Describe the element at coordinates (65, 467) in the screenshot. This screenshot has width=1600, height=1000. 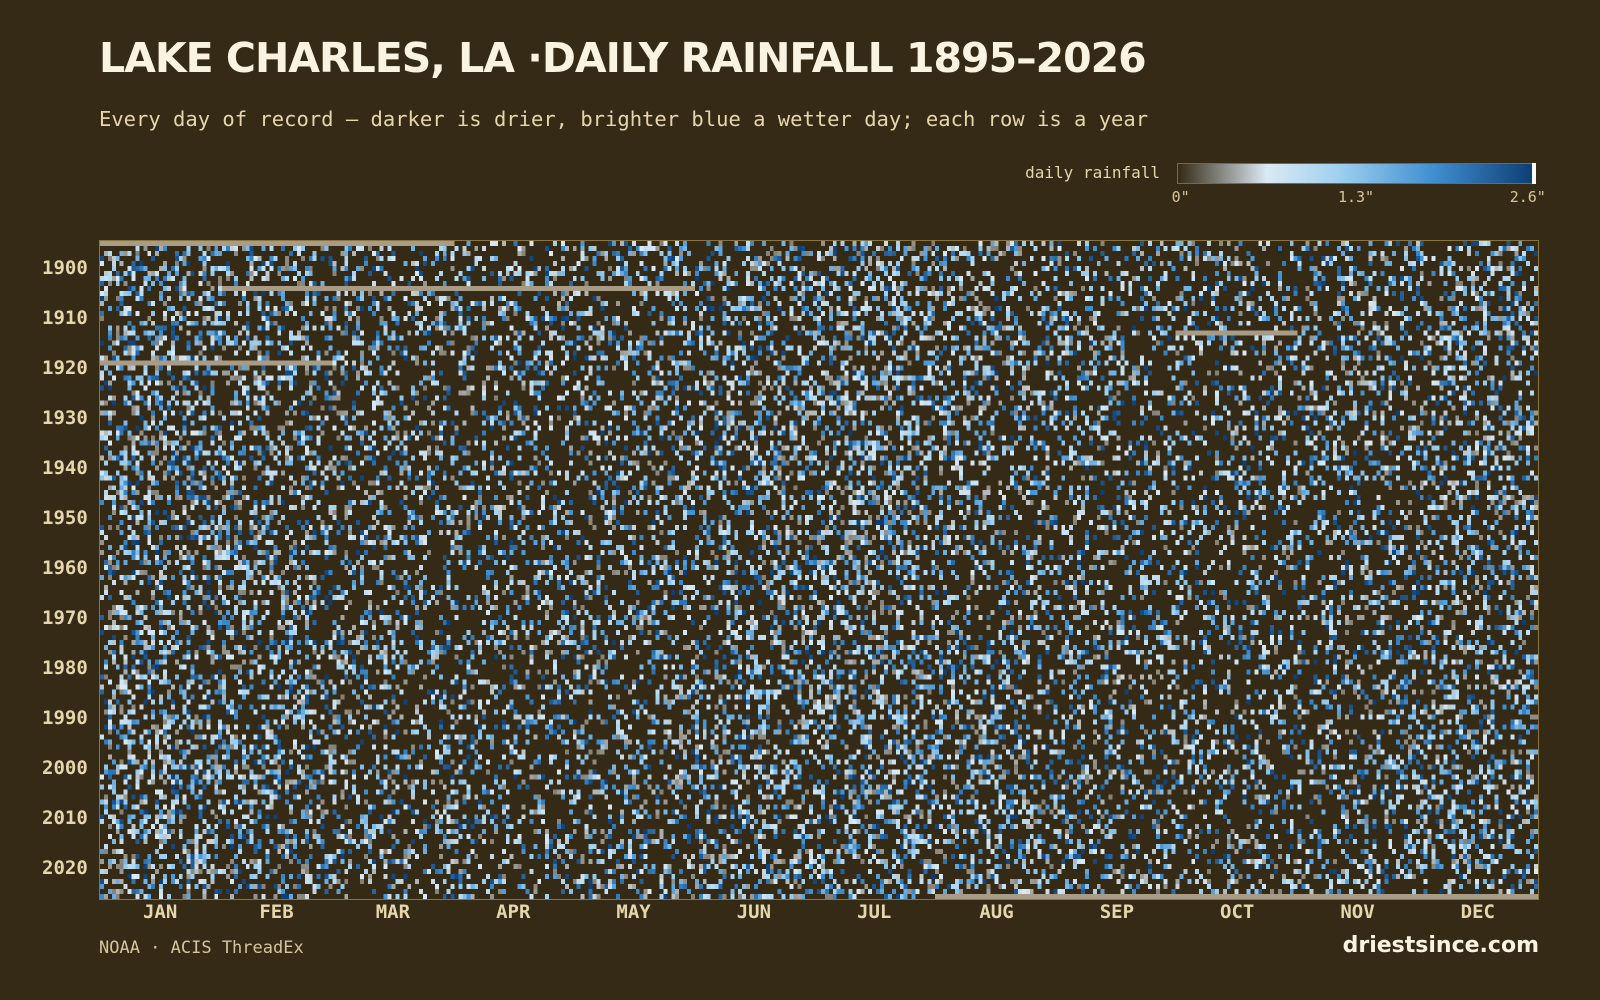
I see `y-tick-label: 1940` at that location.